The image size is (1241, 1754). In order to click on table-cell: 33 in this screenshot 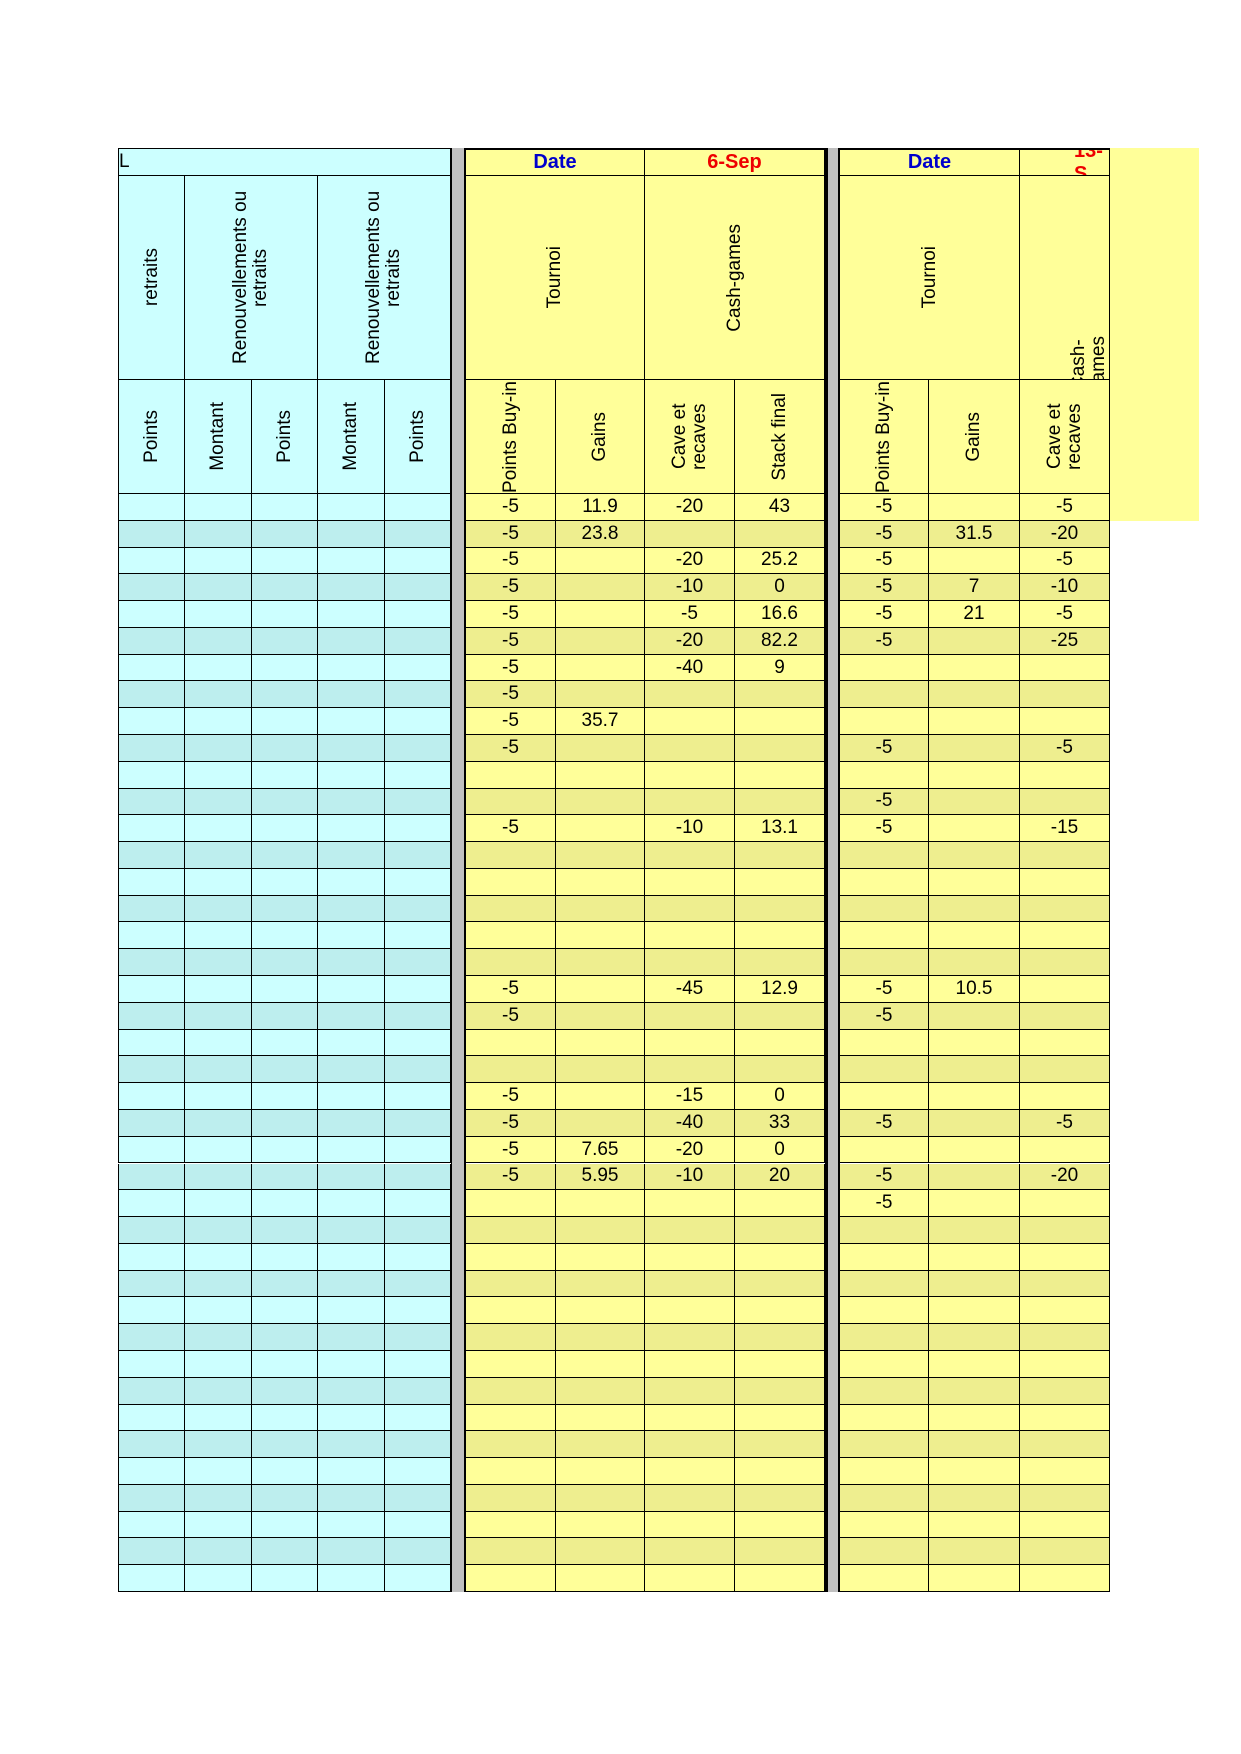, I will do `click(780, 1123)`.